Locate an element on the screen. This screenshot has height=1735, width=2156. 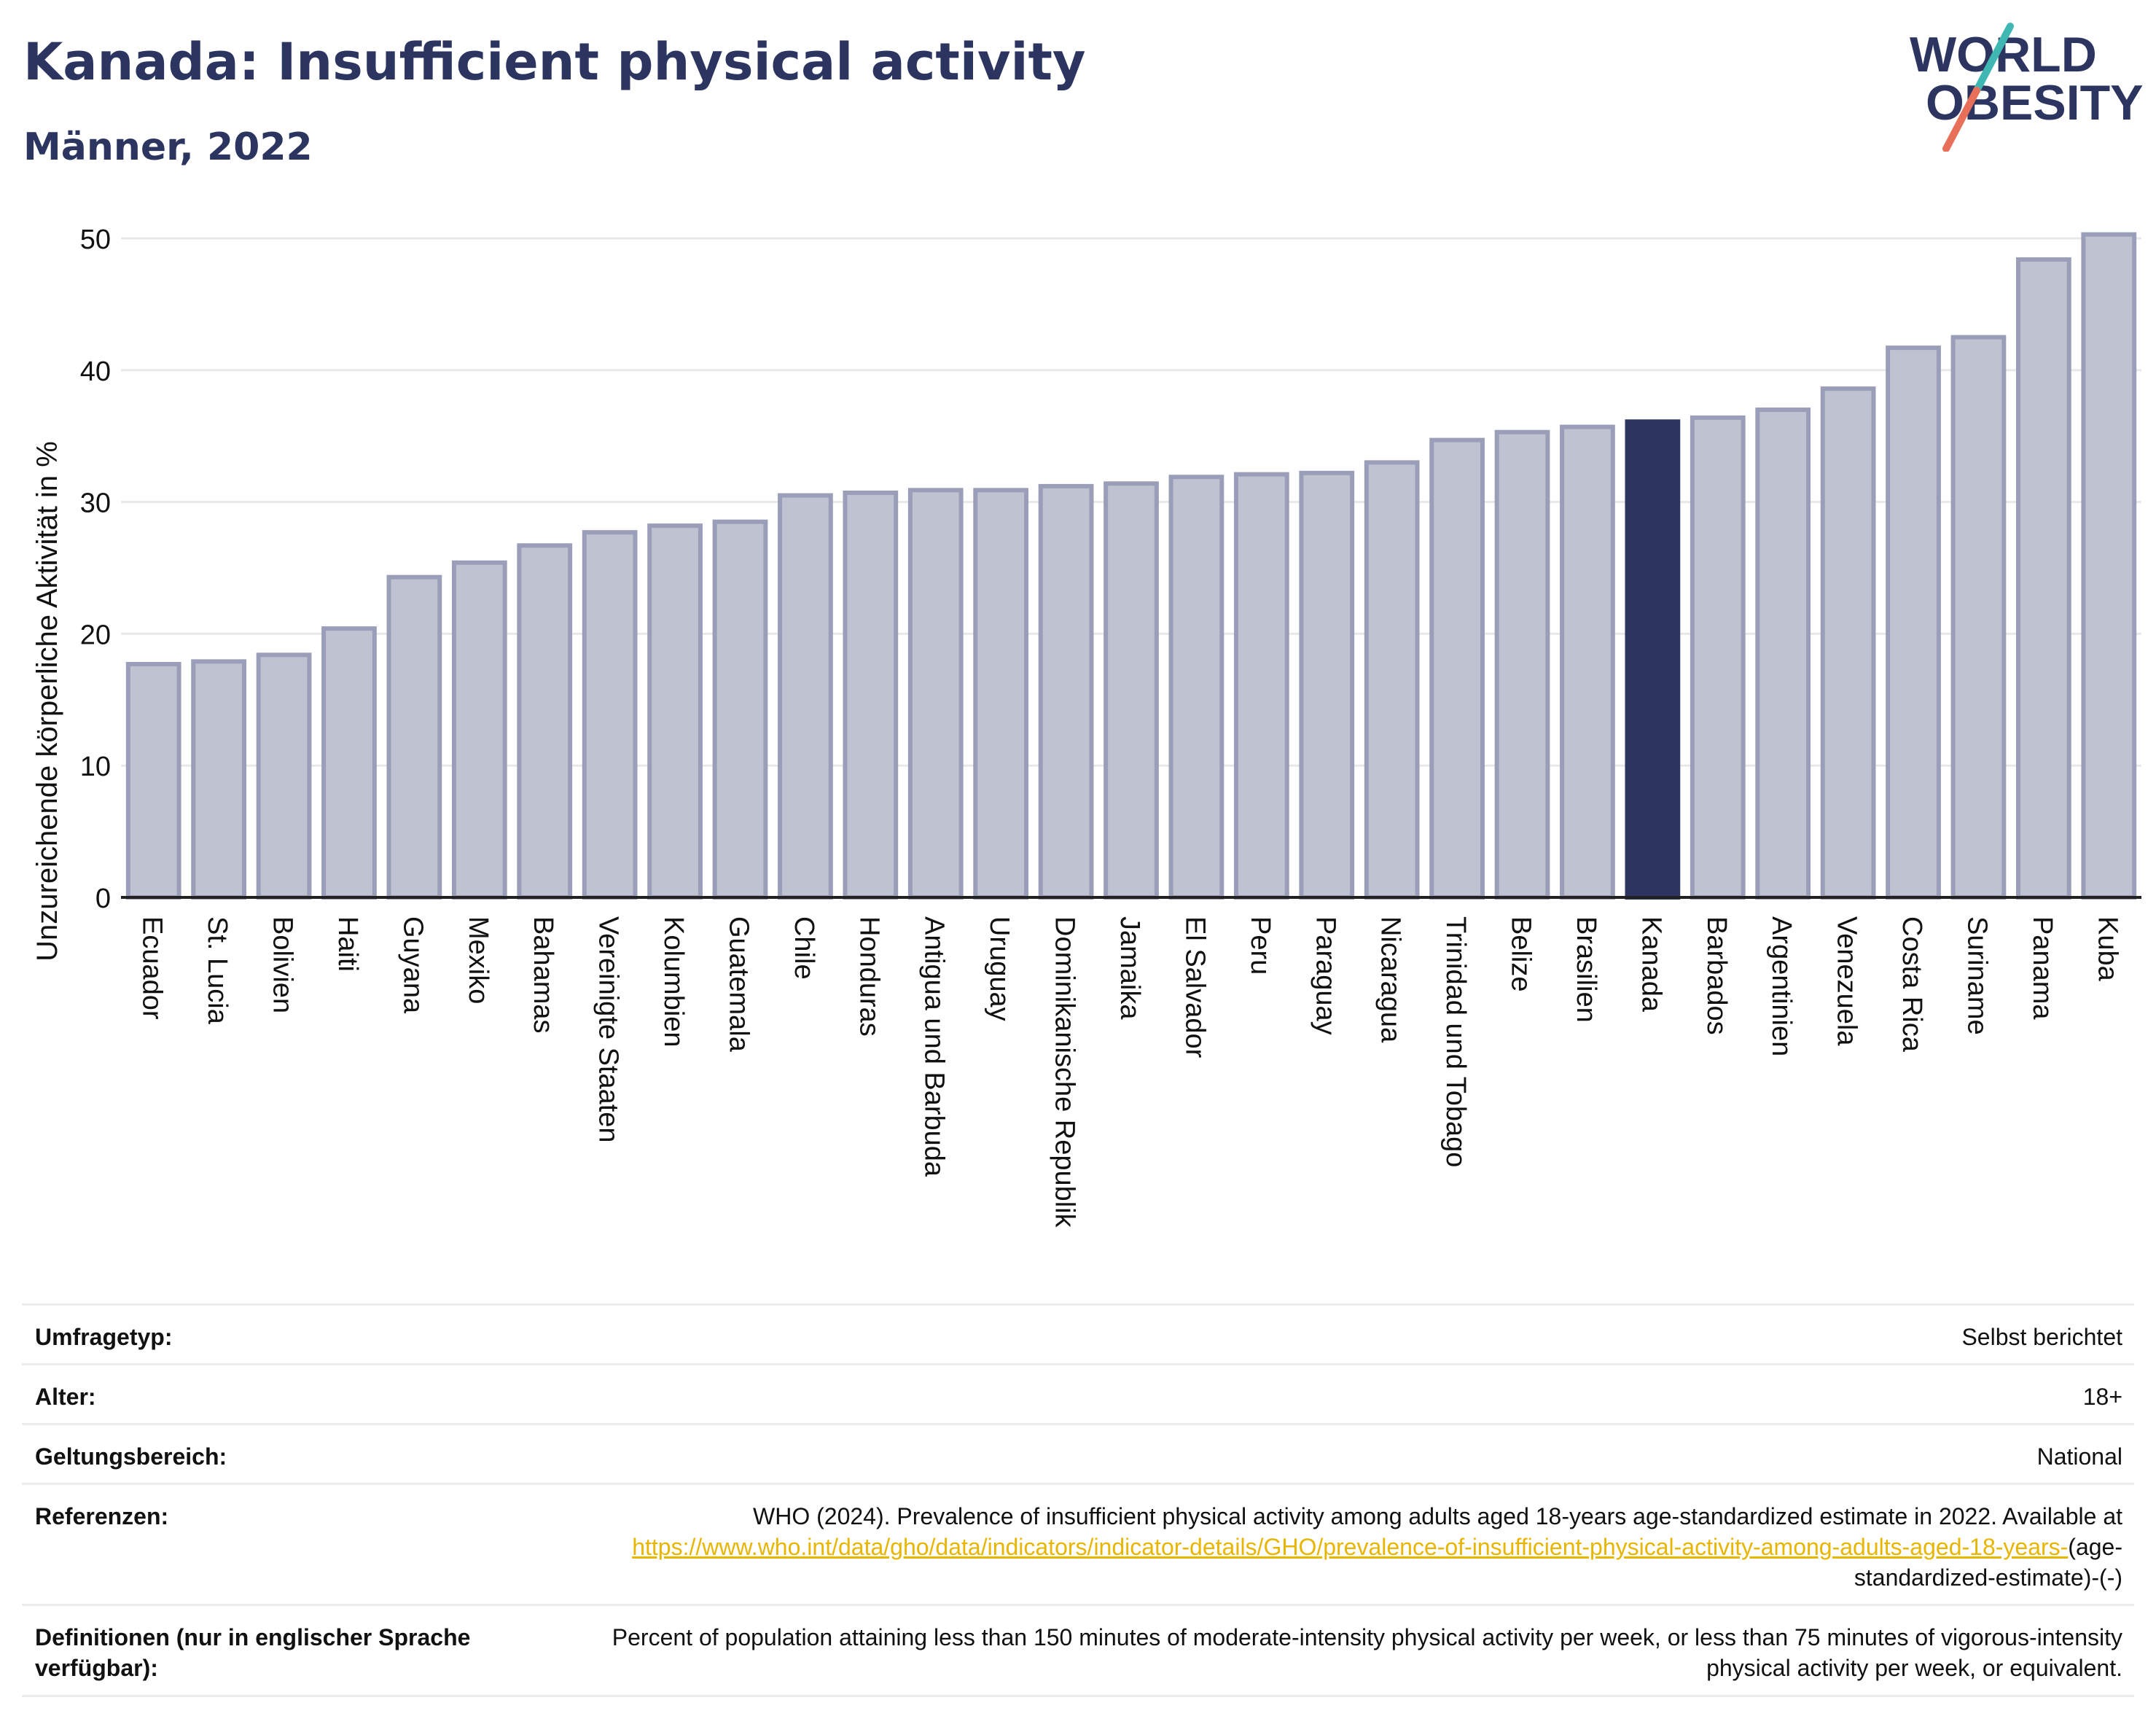
bar-venezuela is located at coordinates (1848, 643).